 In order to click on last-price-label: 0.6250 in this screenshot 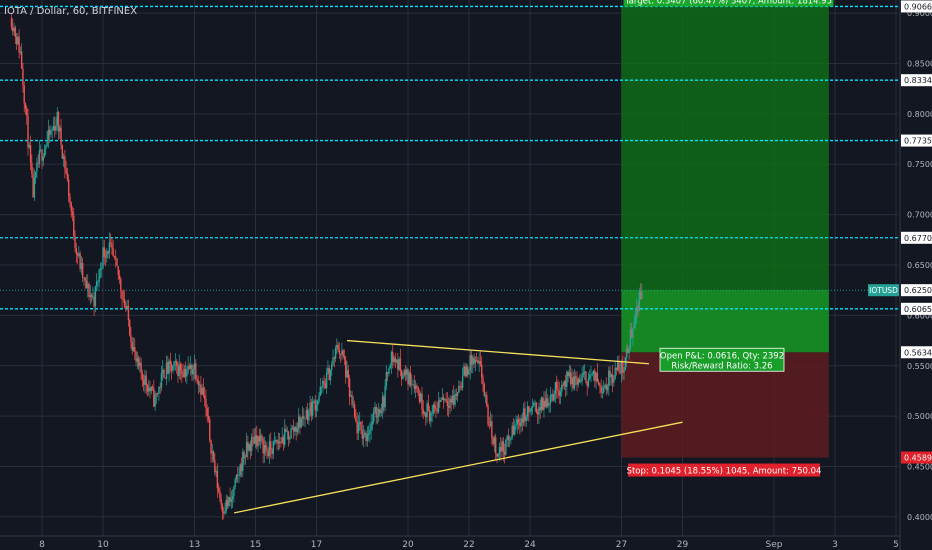, I will do `click(918, 290)`.